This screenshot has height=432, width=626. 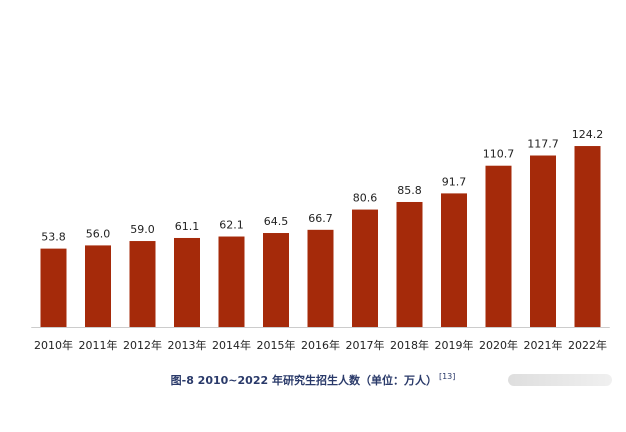 What do you see at coordinates (320, 345) in the screenshot?
I see `x-tick-label: 2016年` at bounding box center [320, 345].